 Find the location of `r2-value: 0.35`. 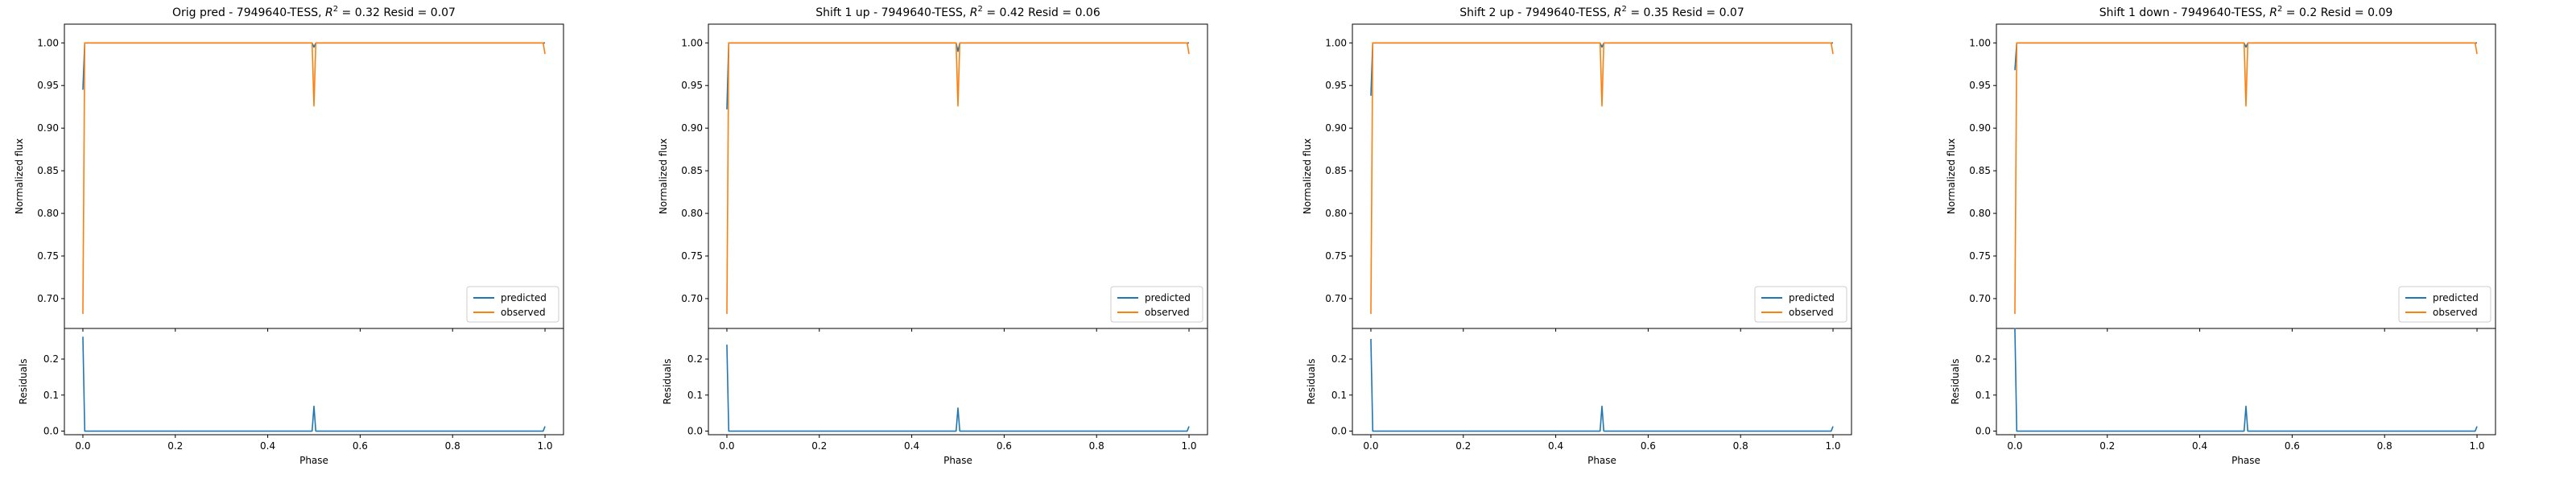

r2-value: 0.35 is located at coordinates (1656, 12).